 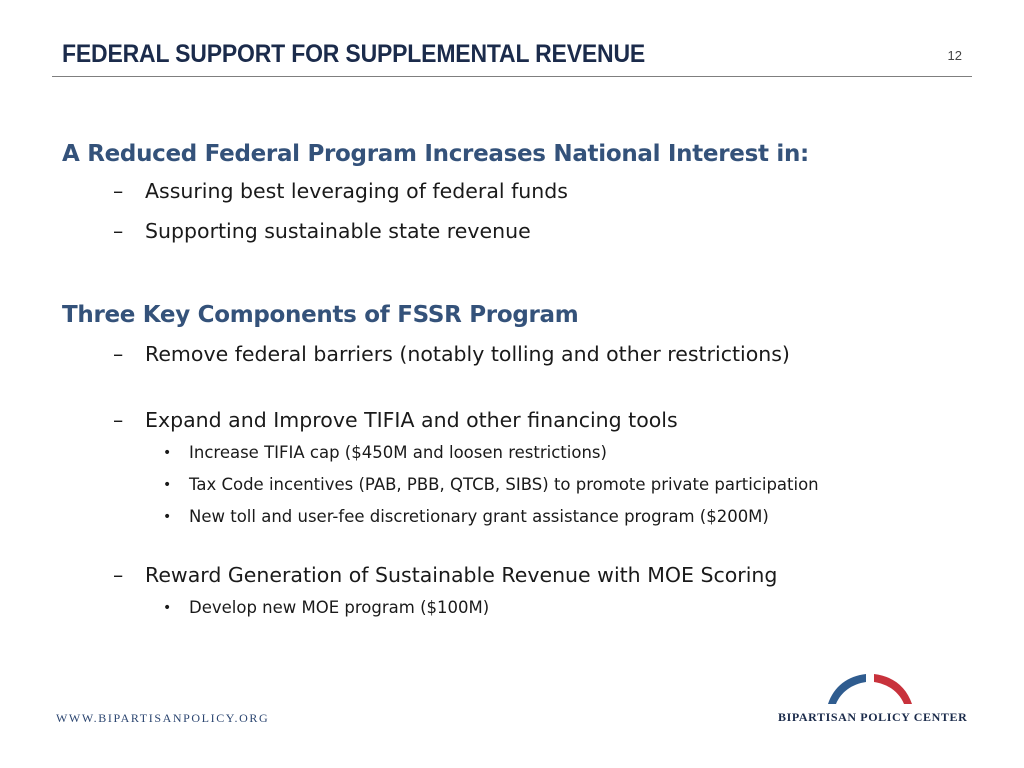 I want to click on arch-logo-icon, so click(x=870, y=689).